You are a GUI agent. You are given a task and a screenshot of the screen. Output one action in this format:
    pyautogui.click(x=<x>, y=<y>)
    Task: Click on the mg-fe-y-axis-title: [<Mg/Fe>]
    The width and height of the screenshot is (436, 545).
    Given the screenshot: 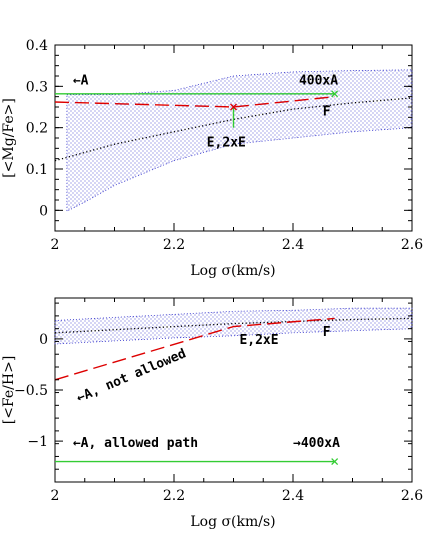 What is the action you would take?
    pyautogui.click(x=9, y=138)
    